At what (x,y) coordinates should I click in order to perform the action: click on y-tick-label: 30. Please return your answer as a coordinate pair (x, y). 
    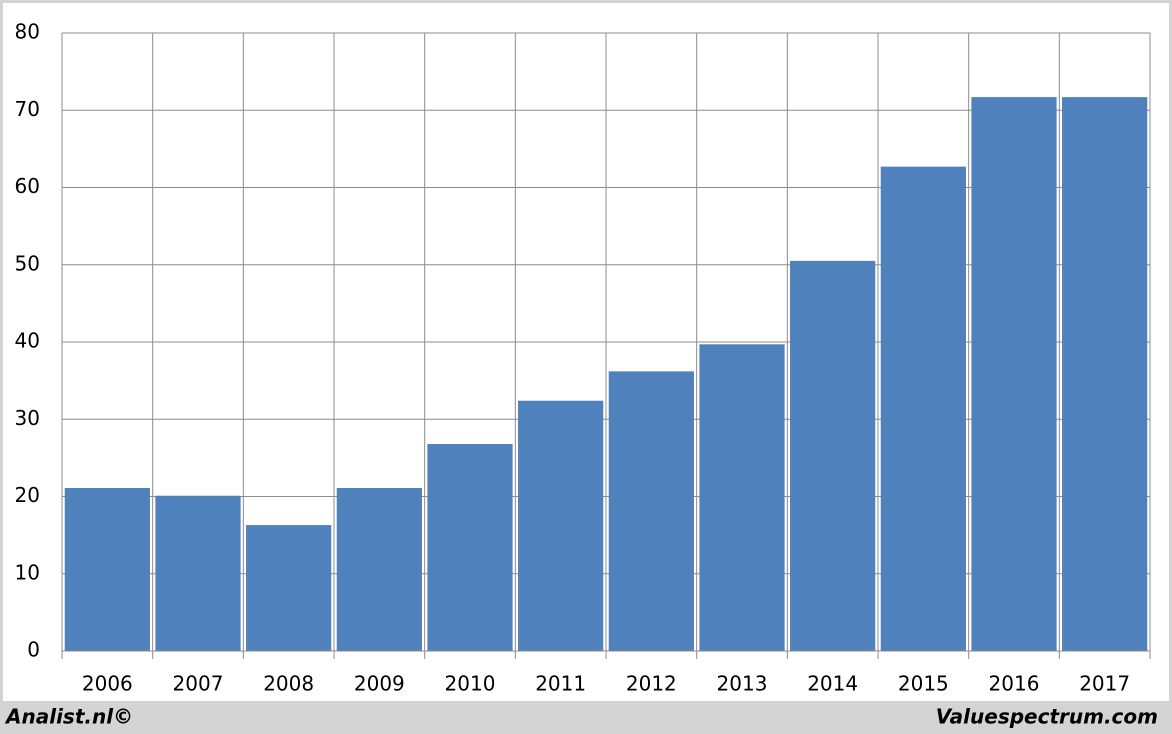
    Looking at the image, I should click on (27, 418).